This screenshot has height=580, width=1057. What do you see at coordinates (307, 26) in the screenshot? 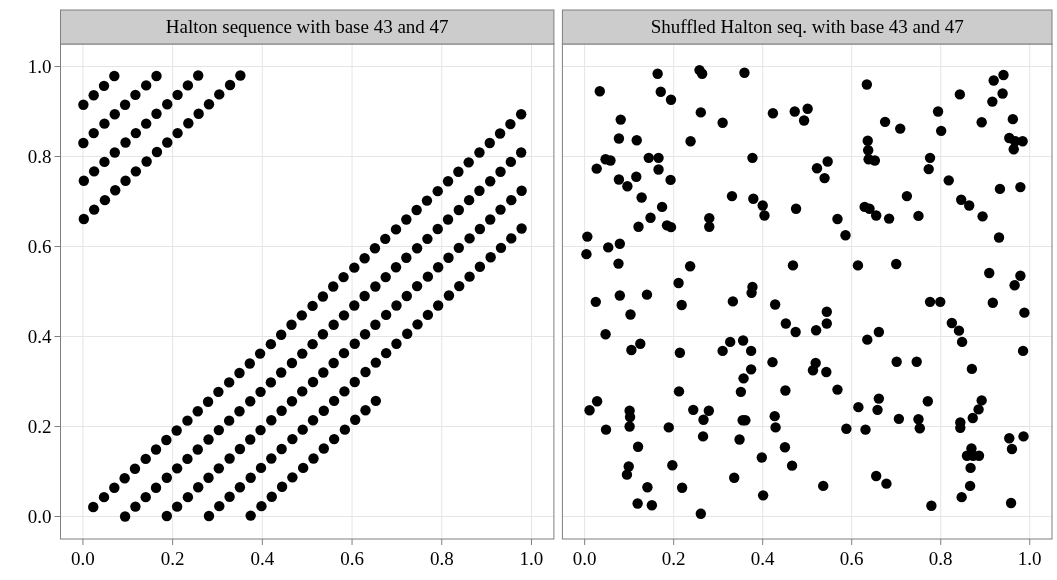
I see `chart-title: Halton sequence with base 43 and 47` at bounding box center [307, 26].